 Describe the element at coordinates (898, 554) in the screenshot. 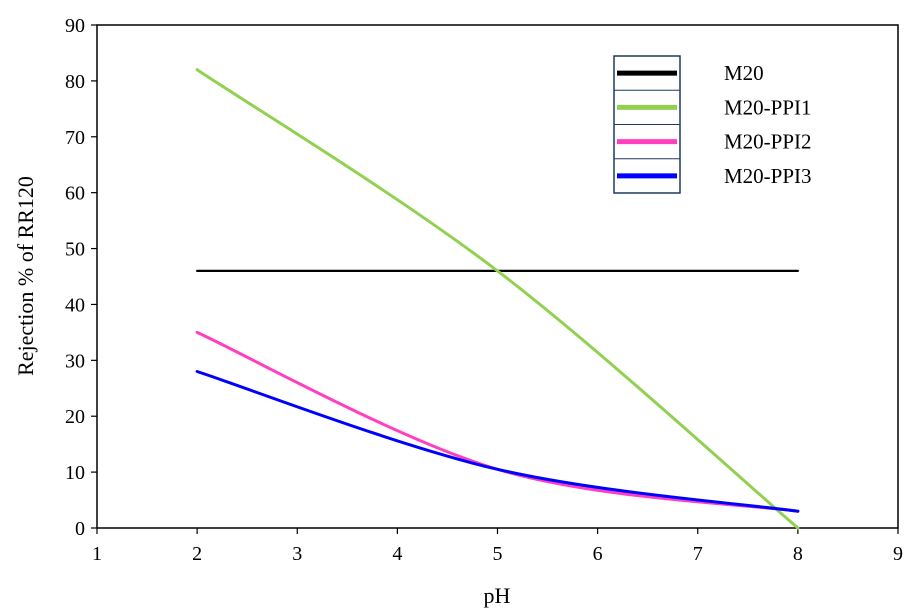

I see `x-tick-label: 9` at that location.